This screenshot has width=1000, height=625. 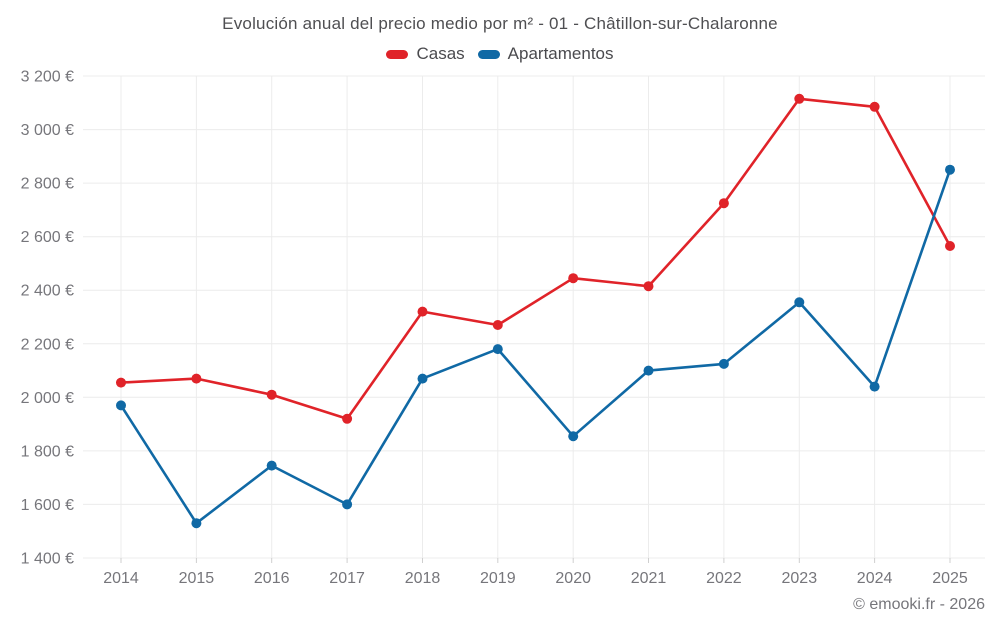 What do you see at coordinates (573, 436) in the screenshot?
I see `data-point-apartamentos-2020` at bounding box center [573, 436].